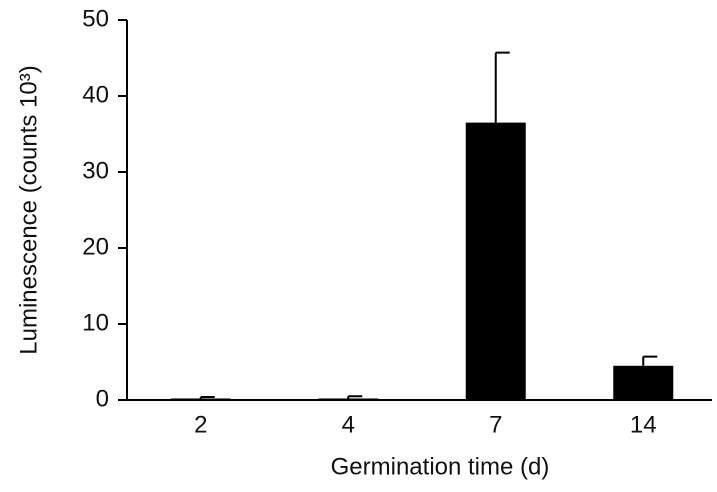 The image size is (717, 492). Describe the element at coordinates (440, 466) in the screenshot. I see `x-axis-label: Germination time (d)` at that location.